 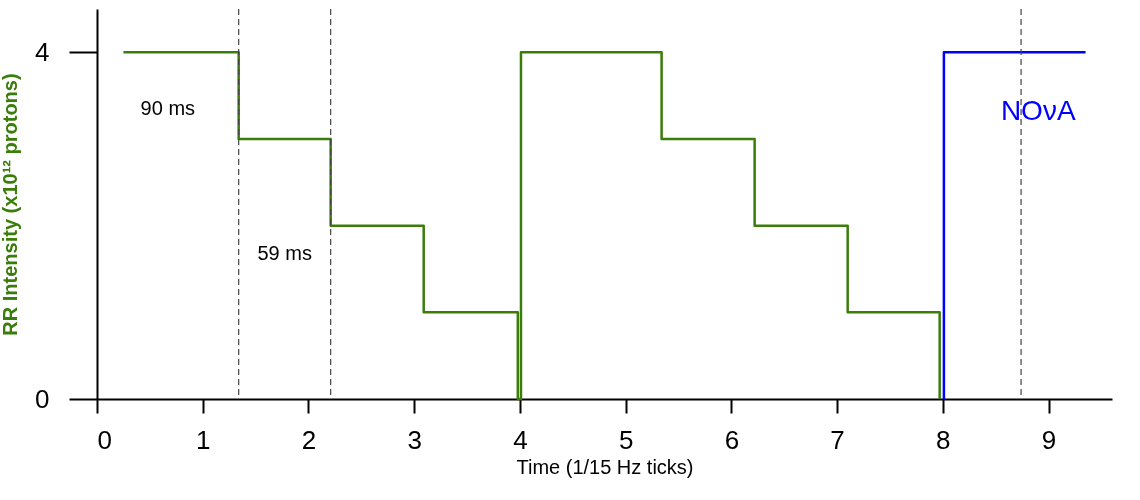 I want to click on x-tick-label: 6, so click(x=732, y=439).